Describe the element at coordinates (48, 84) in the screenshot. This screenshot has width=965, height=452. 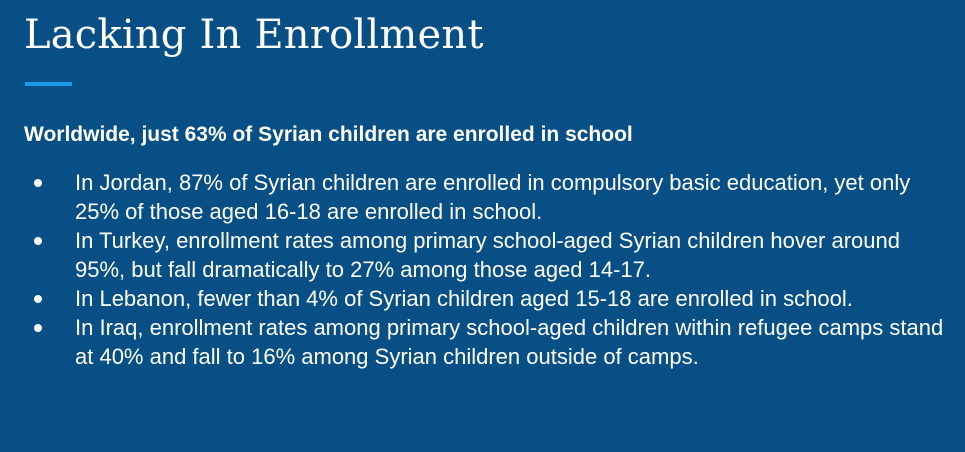
I see `title-accent-bar` at that location.